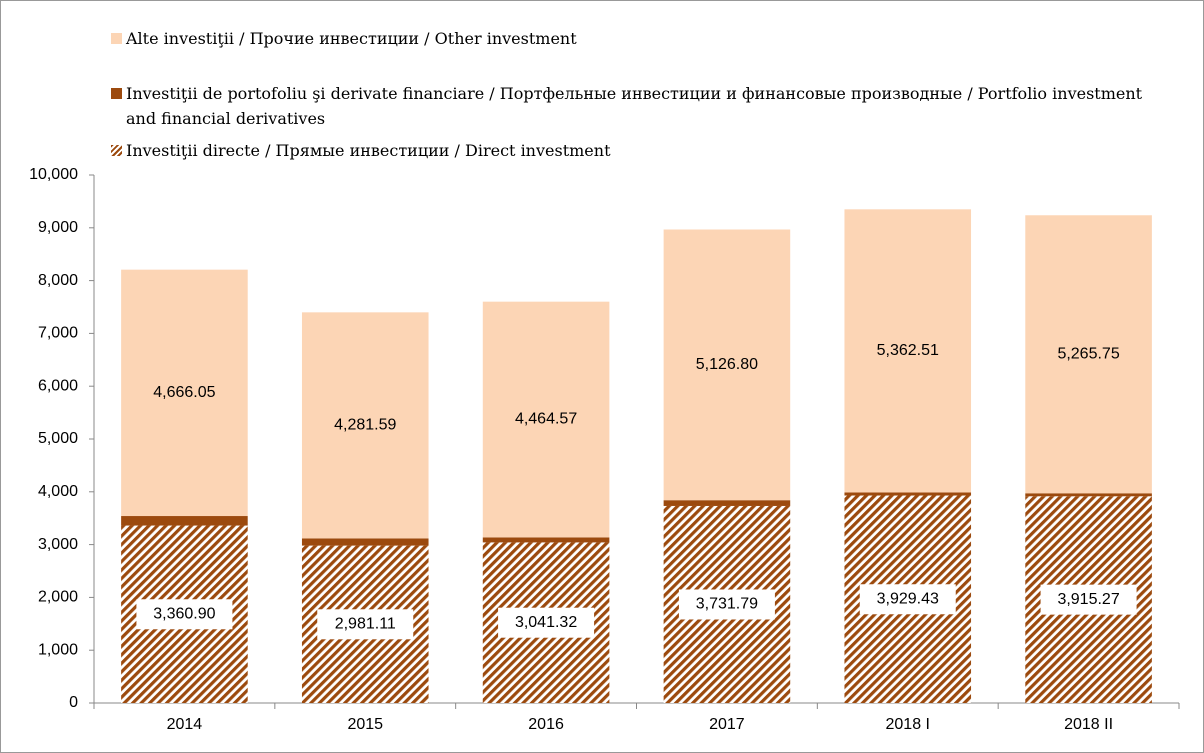  What do you see at coordinates (58, 280) in the screenshot?
I see `y-tick-label: 8,000` at bounding box center [58, 280].